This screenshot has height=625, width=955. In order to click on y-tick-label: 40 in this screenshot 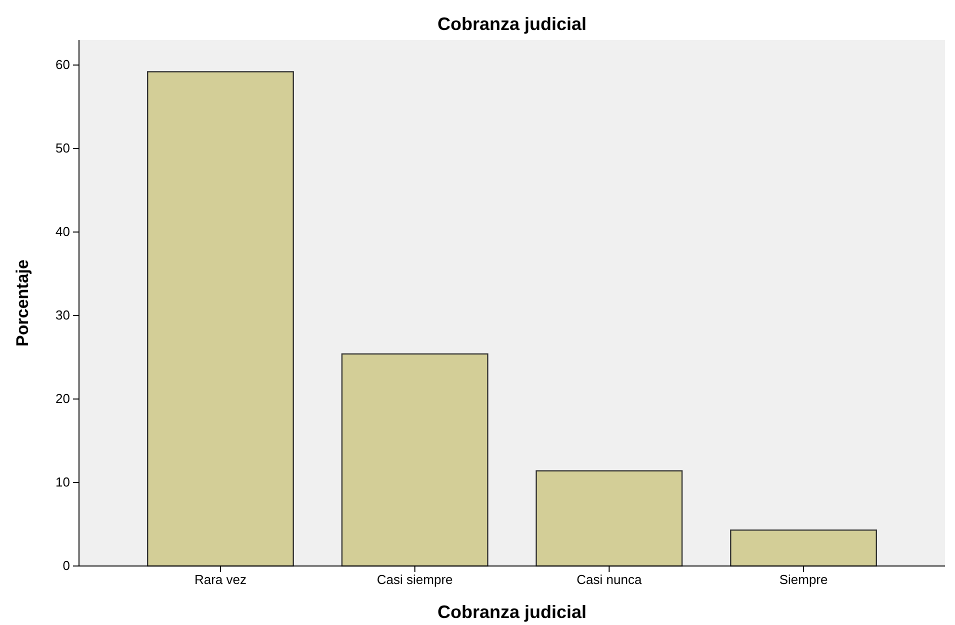, I will do `click(63, 232)`.